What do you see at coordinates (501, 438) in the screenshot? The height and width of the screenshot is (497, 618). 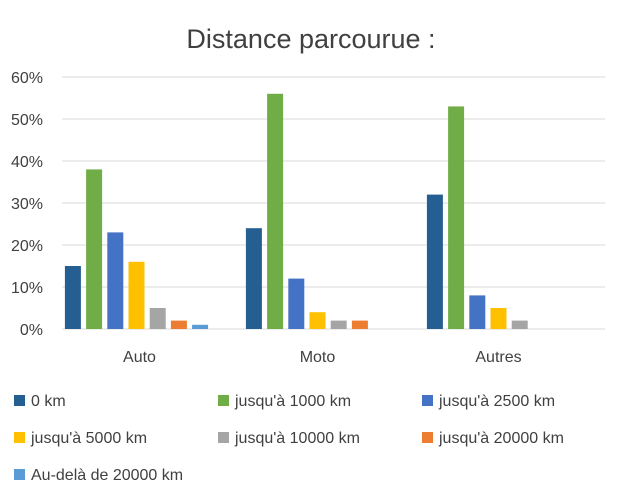 I see `legend-label: jusqu'à 20000 km` at bounding box center [501, 438].